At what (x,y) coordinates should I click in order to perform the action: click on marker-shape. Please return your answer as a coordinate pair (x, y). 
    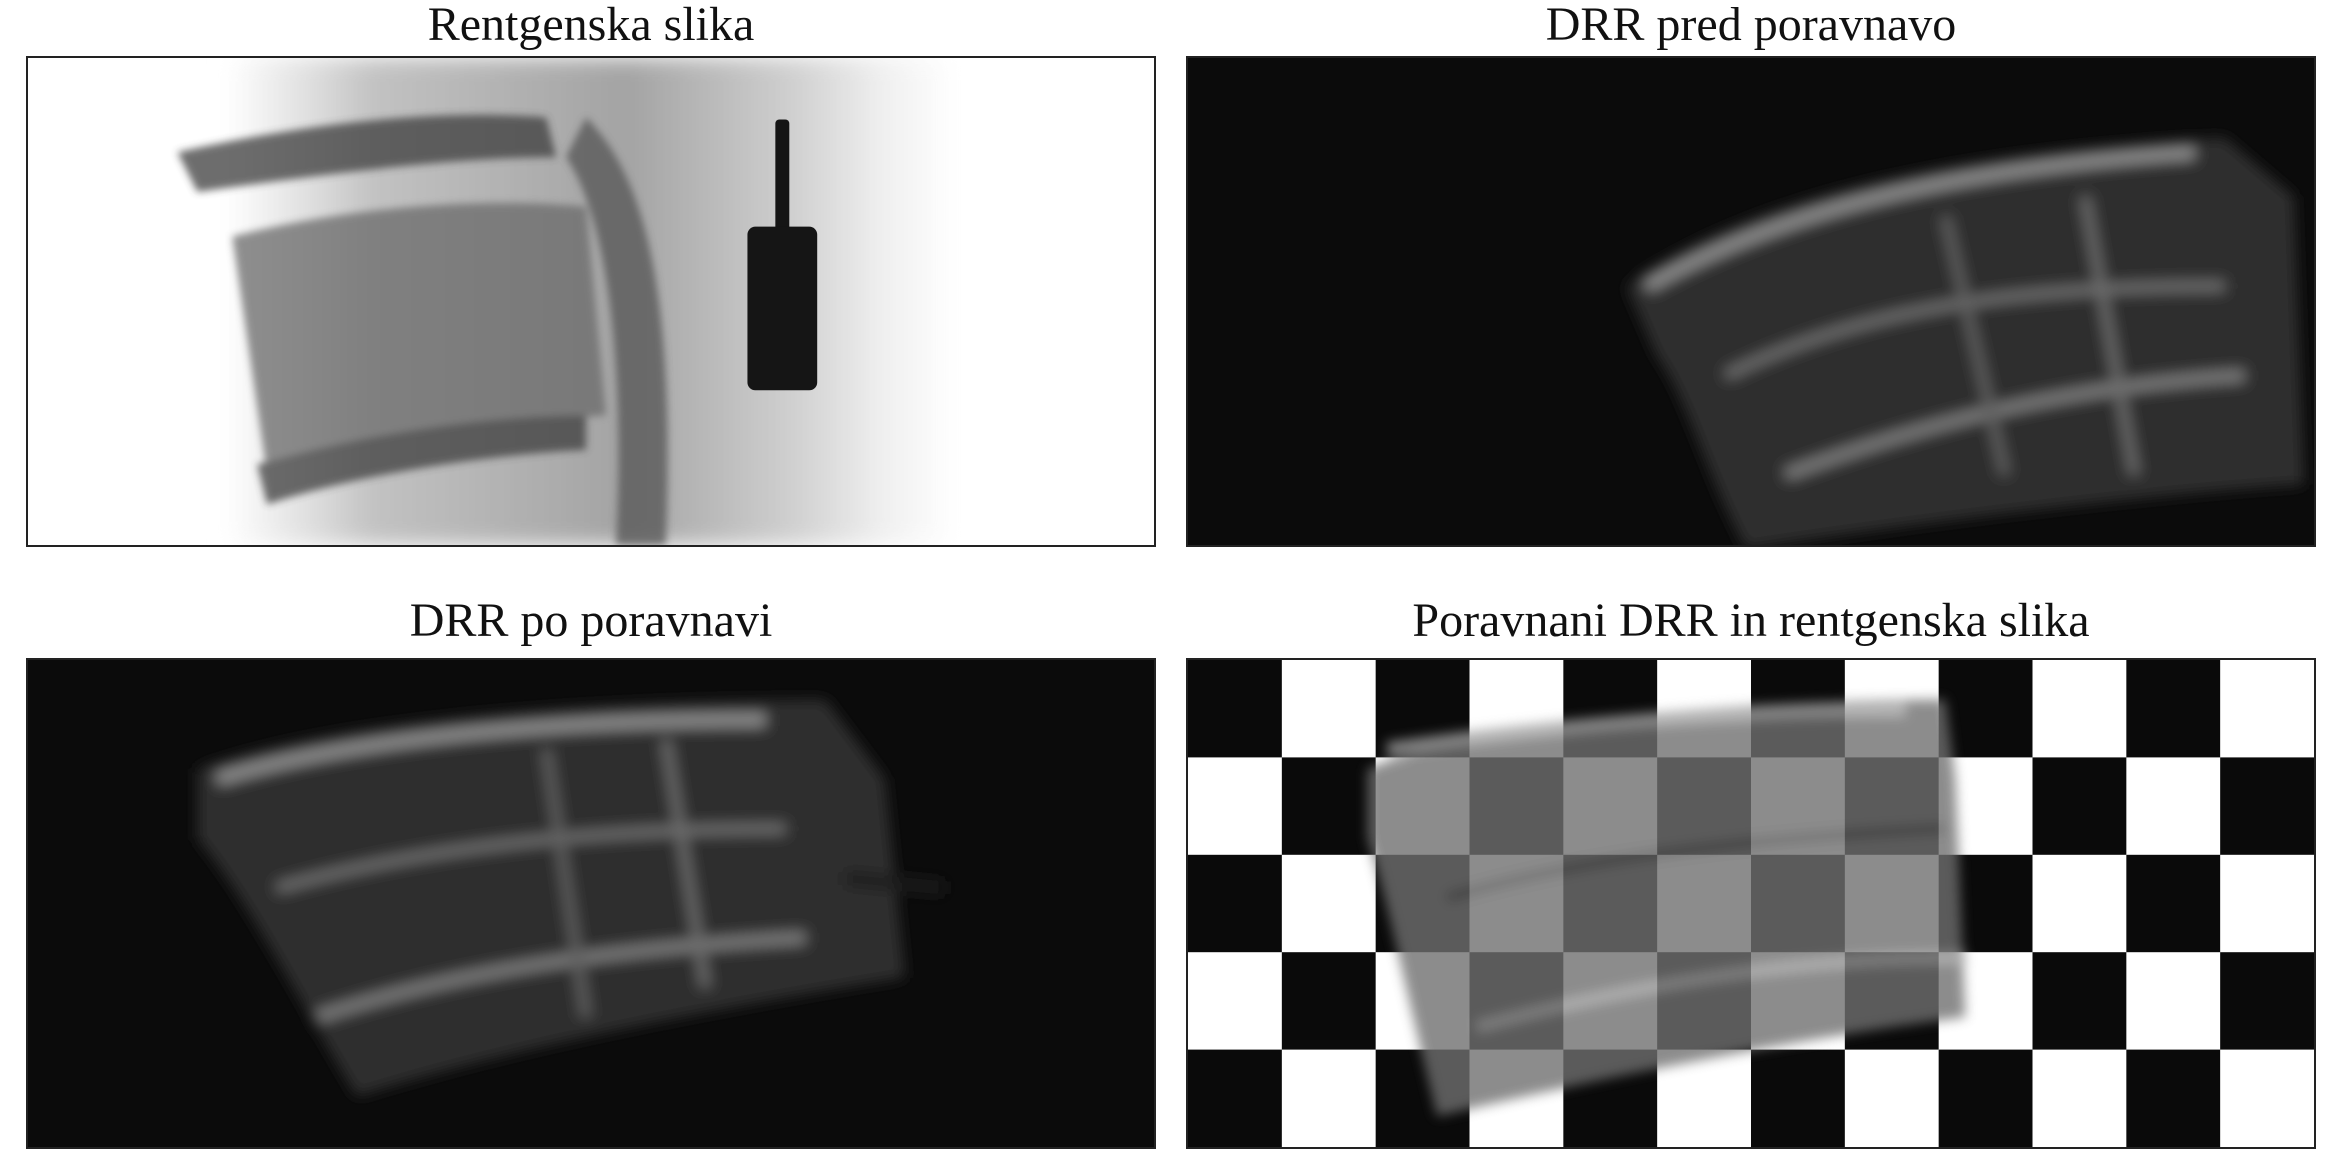
    Looking at the image, I should click on (782, 255).